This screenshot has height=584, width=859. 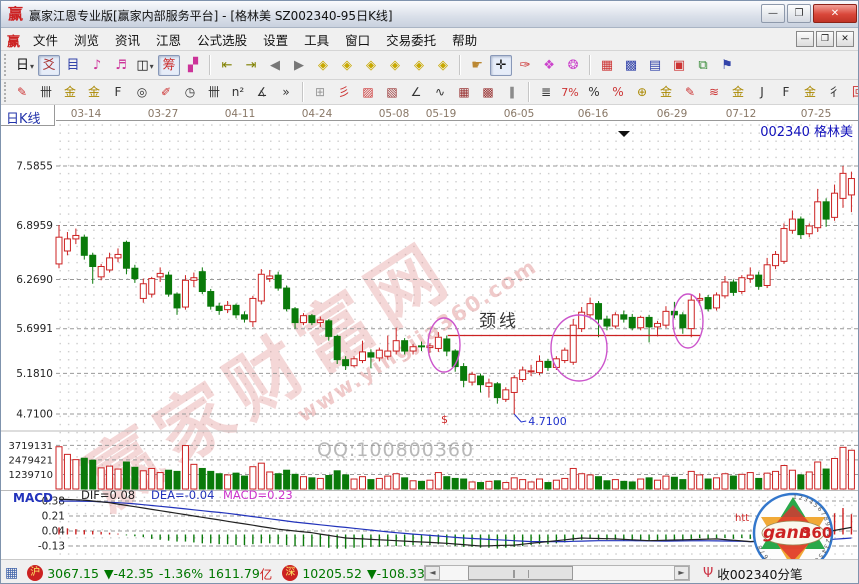 I want to click on gold-circle-icon: ⊕, so click(x=642, y=91).